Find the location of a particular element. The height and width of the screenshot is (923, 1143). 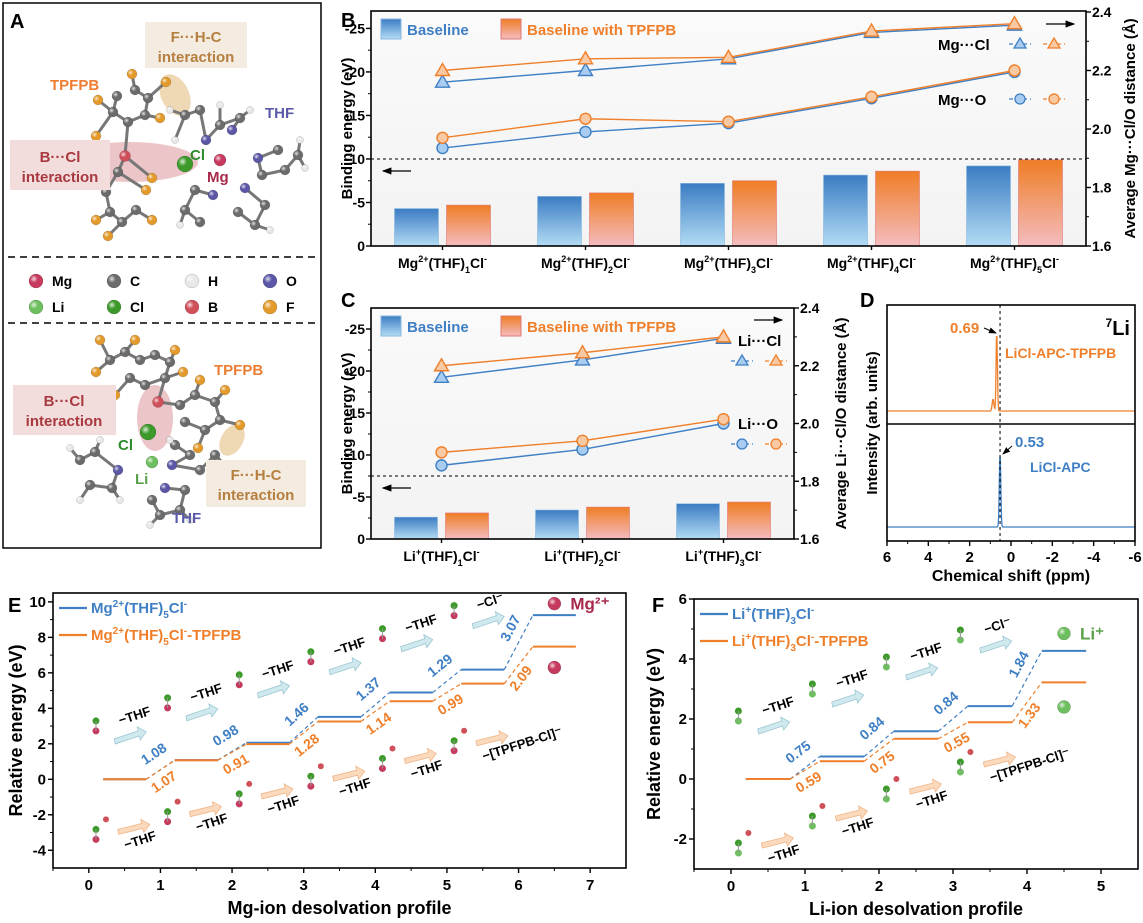

line-key-label: Li···O is located at coordinates (758, 424).